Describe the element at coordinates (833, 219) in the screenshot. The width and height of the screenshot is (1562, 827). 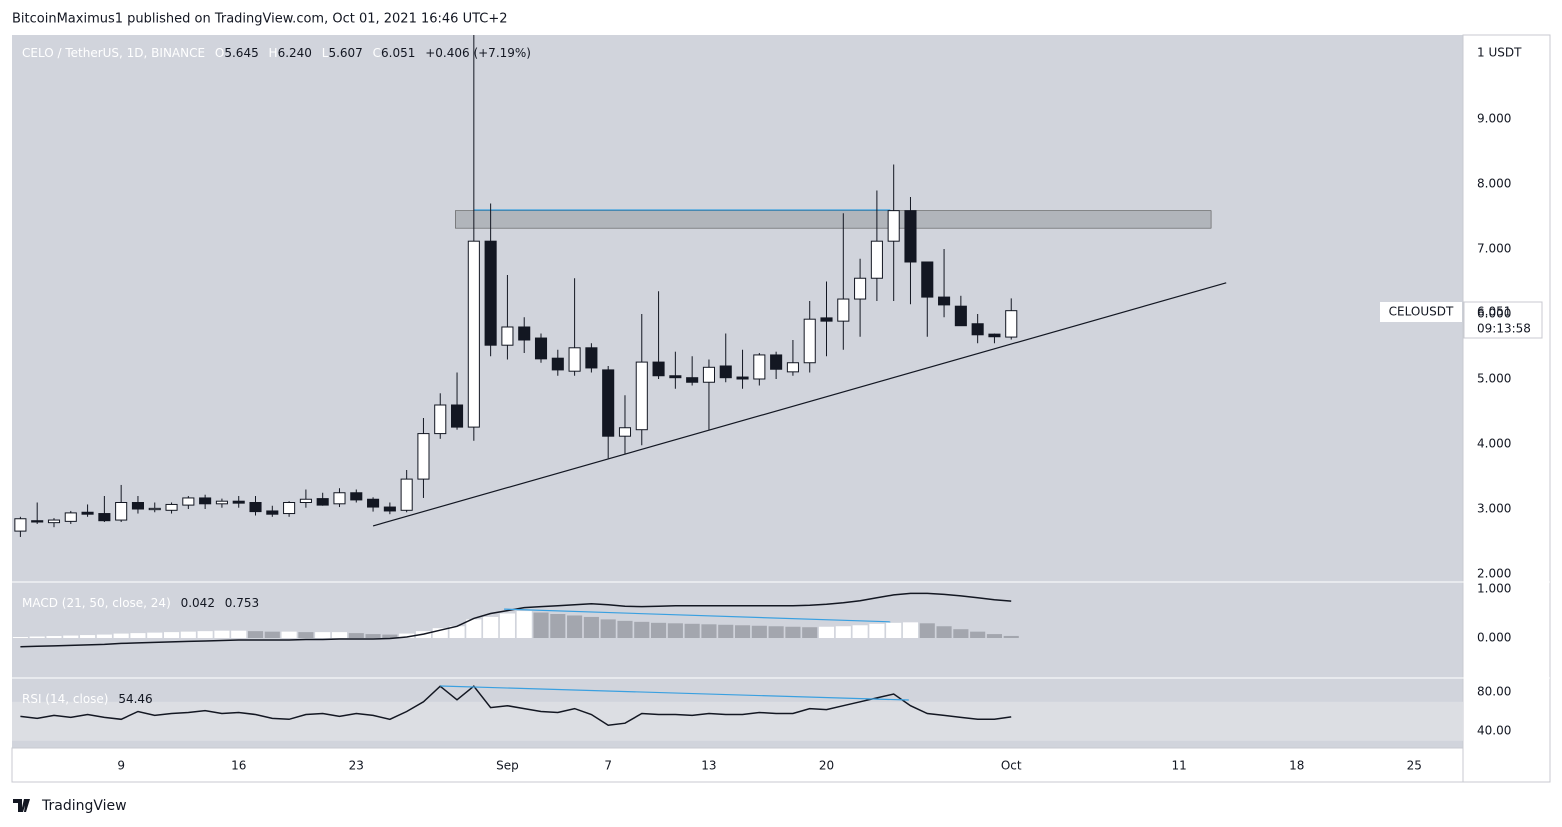
I see `resistance-zone` at that location.